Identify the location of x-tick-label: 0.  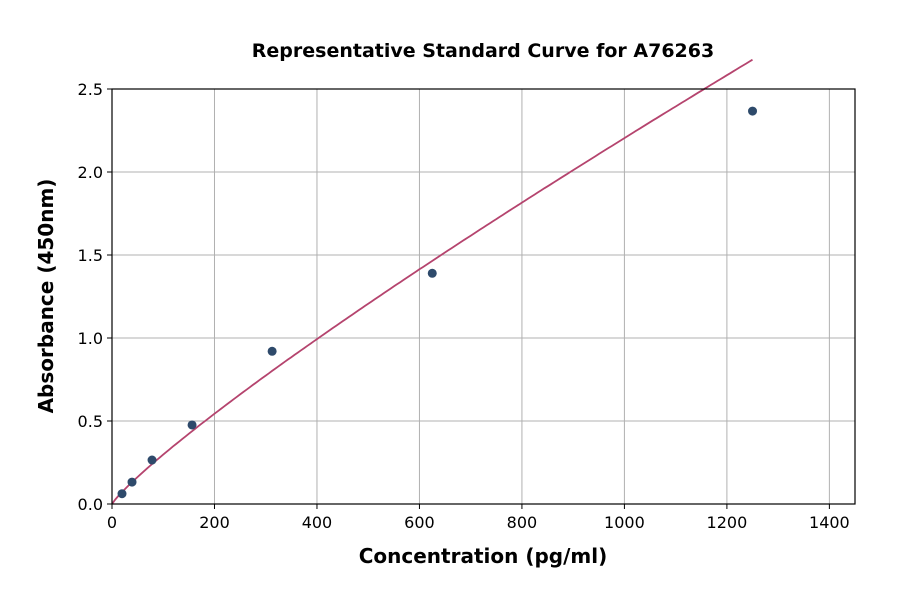
(112, 522).